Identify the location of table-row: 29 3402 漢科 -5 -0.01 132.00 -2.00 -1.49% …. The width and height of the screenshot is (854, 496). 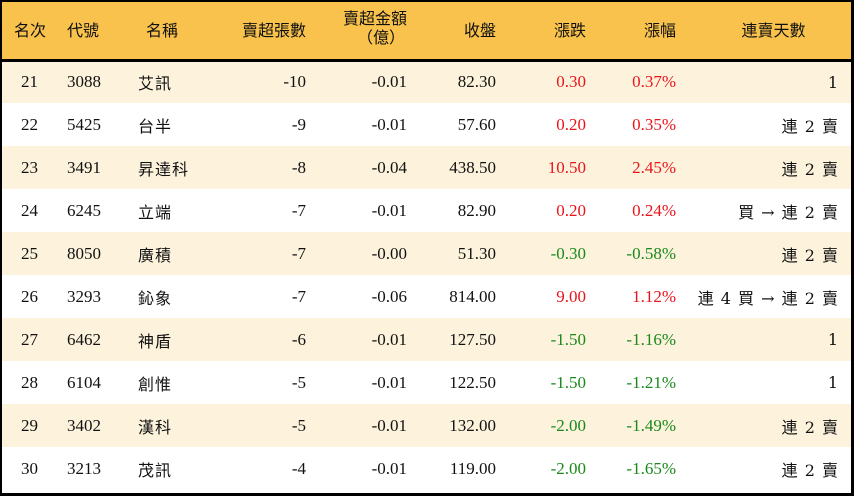
(426, 425).